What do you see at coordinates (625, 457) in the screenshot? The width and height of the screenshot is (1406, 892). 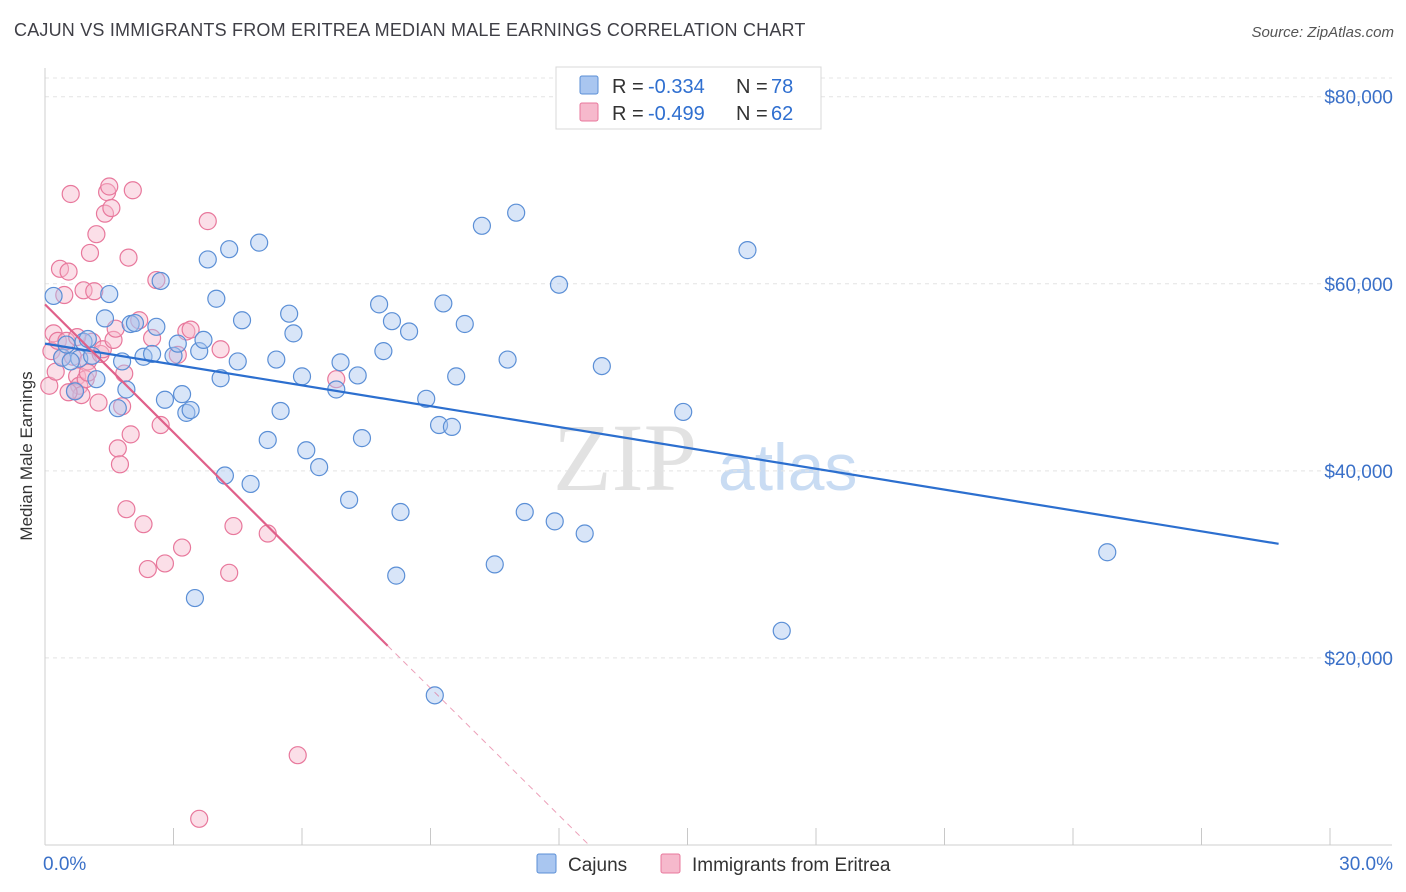 I see `watermark-zip: ZIP` at bounding box center [625, 457].